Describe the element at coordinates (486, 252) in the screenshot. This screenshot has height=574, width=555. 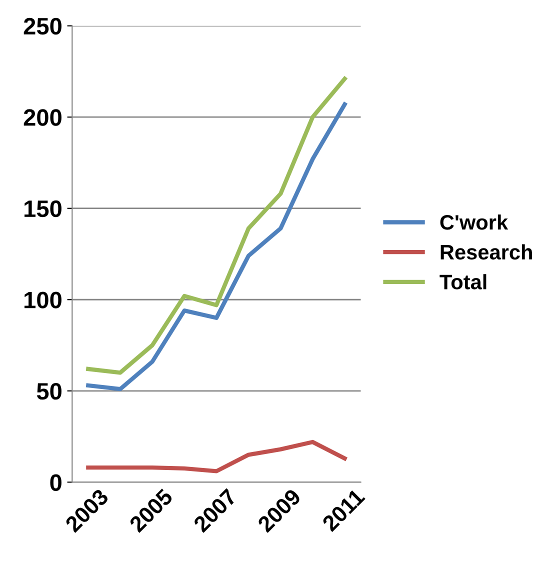
I see `legend-label: Research` at that location.